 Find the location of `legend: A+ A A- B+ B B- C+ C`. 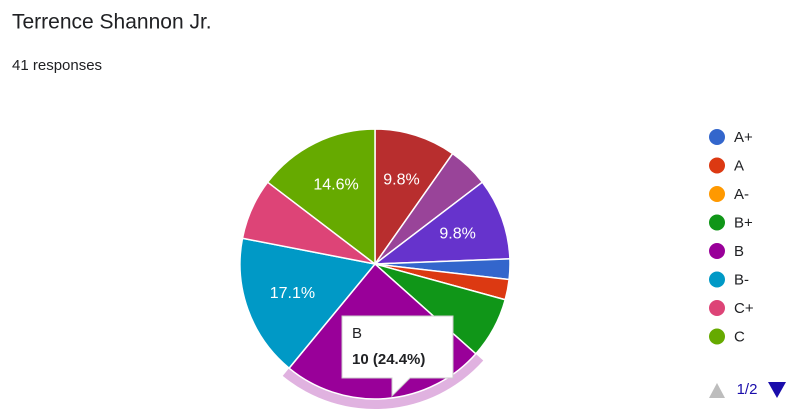

legend: A+ A A- B+ B B- C+ C is located at coordinates (731, 237).